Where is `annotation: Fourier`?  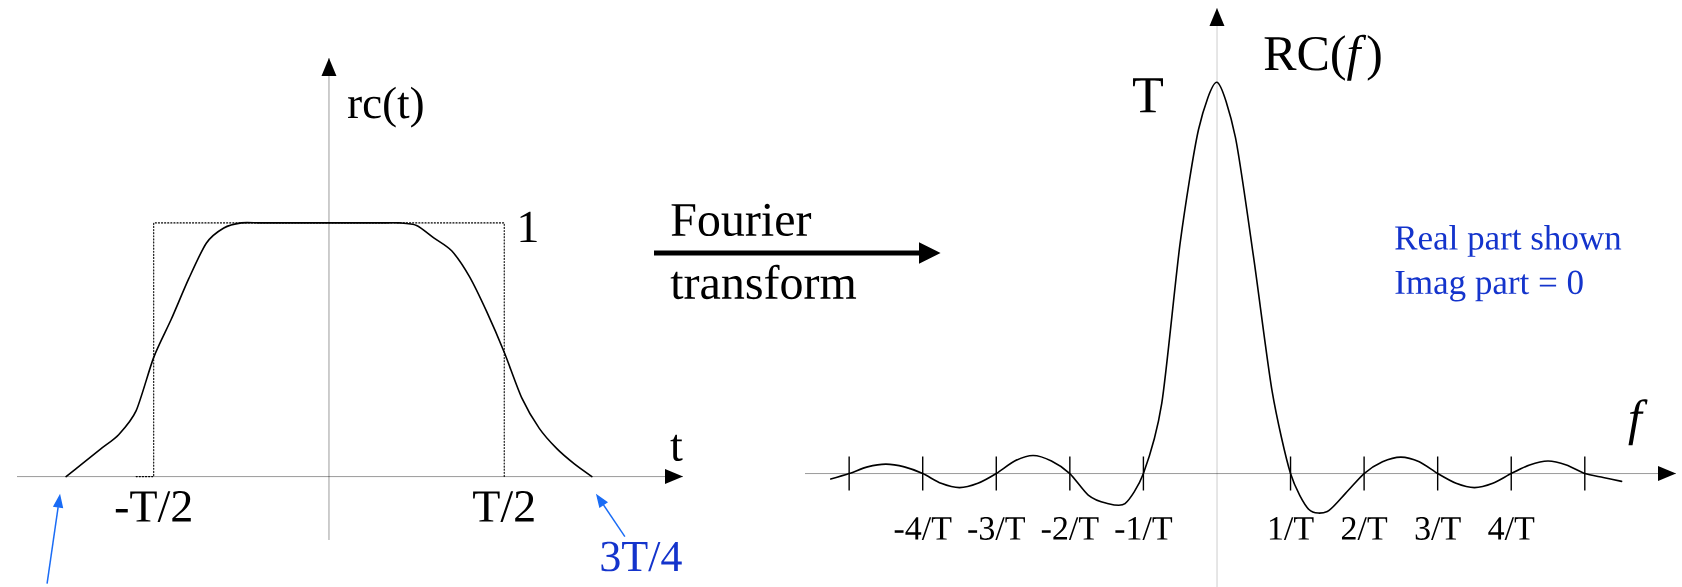
annotation: Fourier is located at coordinates (741, 220).